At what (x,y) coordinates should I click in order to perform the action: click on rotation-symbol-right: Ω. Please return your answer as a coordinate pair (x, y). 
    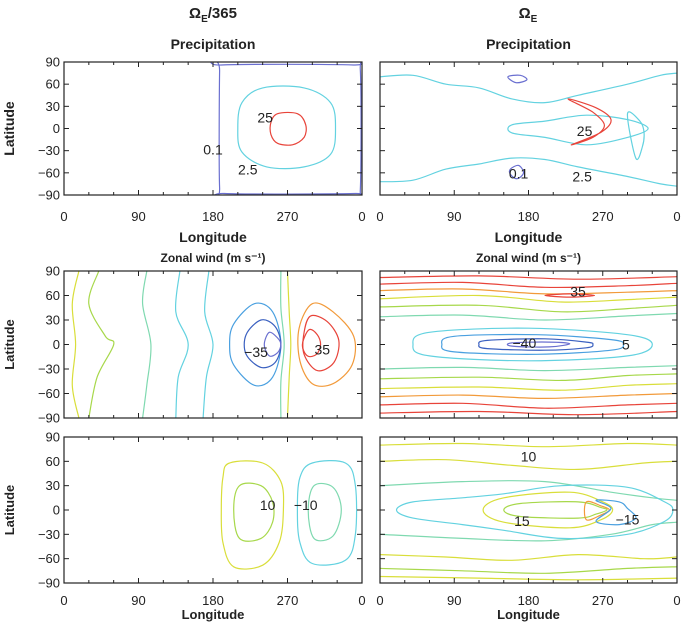
    Looking at the image, I should click on (525, 13).